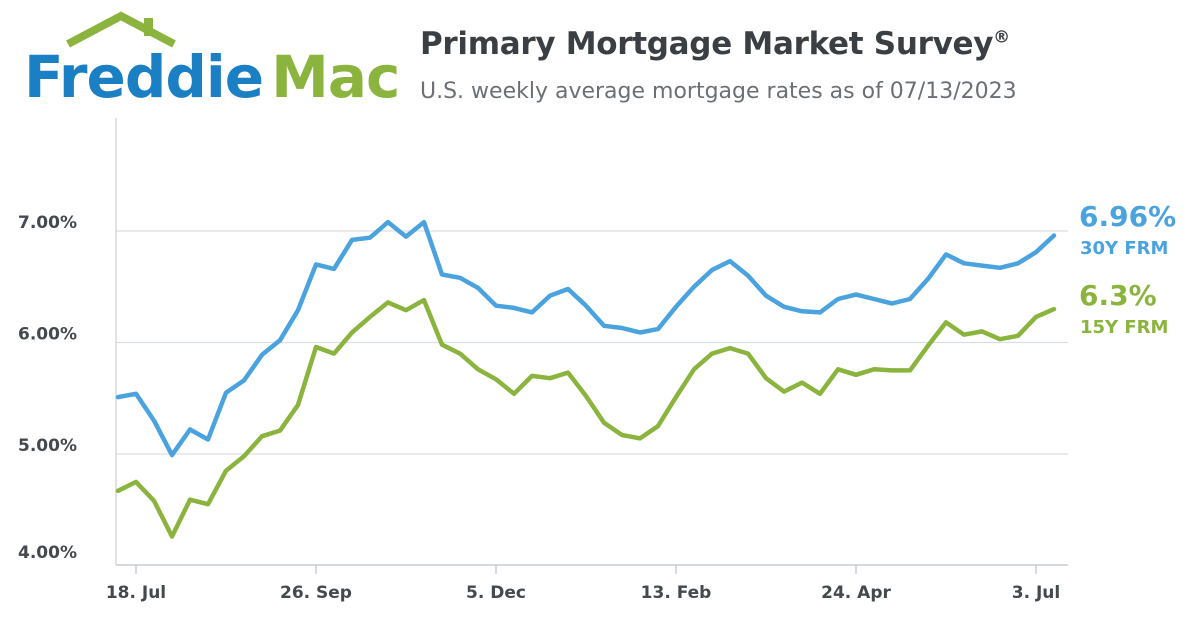 This screenshot has height=630, width=1200. Describe the element at coordinates (583, 593) in the screenshot. I see `x-axis-labels: 18. Jul 26. Sep 5. Dec 13. Feb 24. Apr 3. Jul` at that location.